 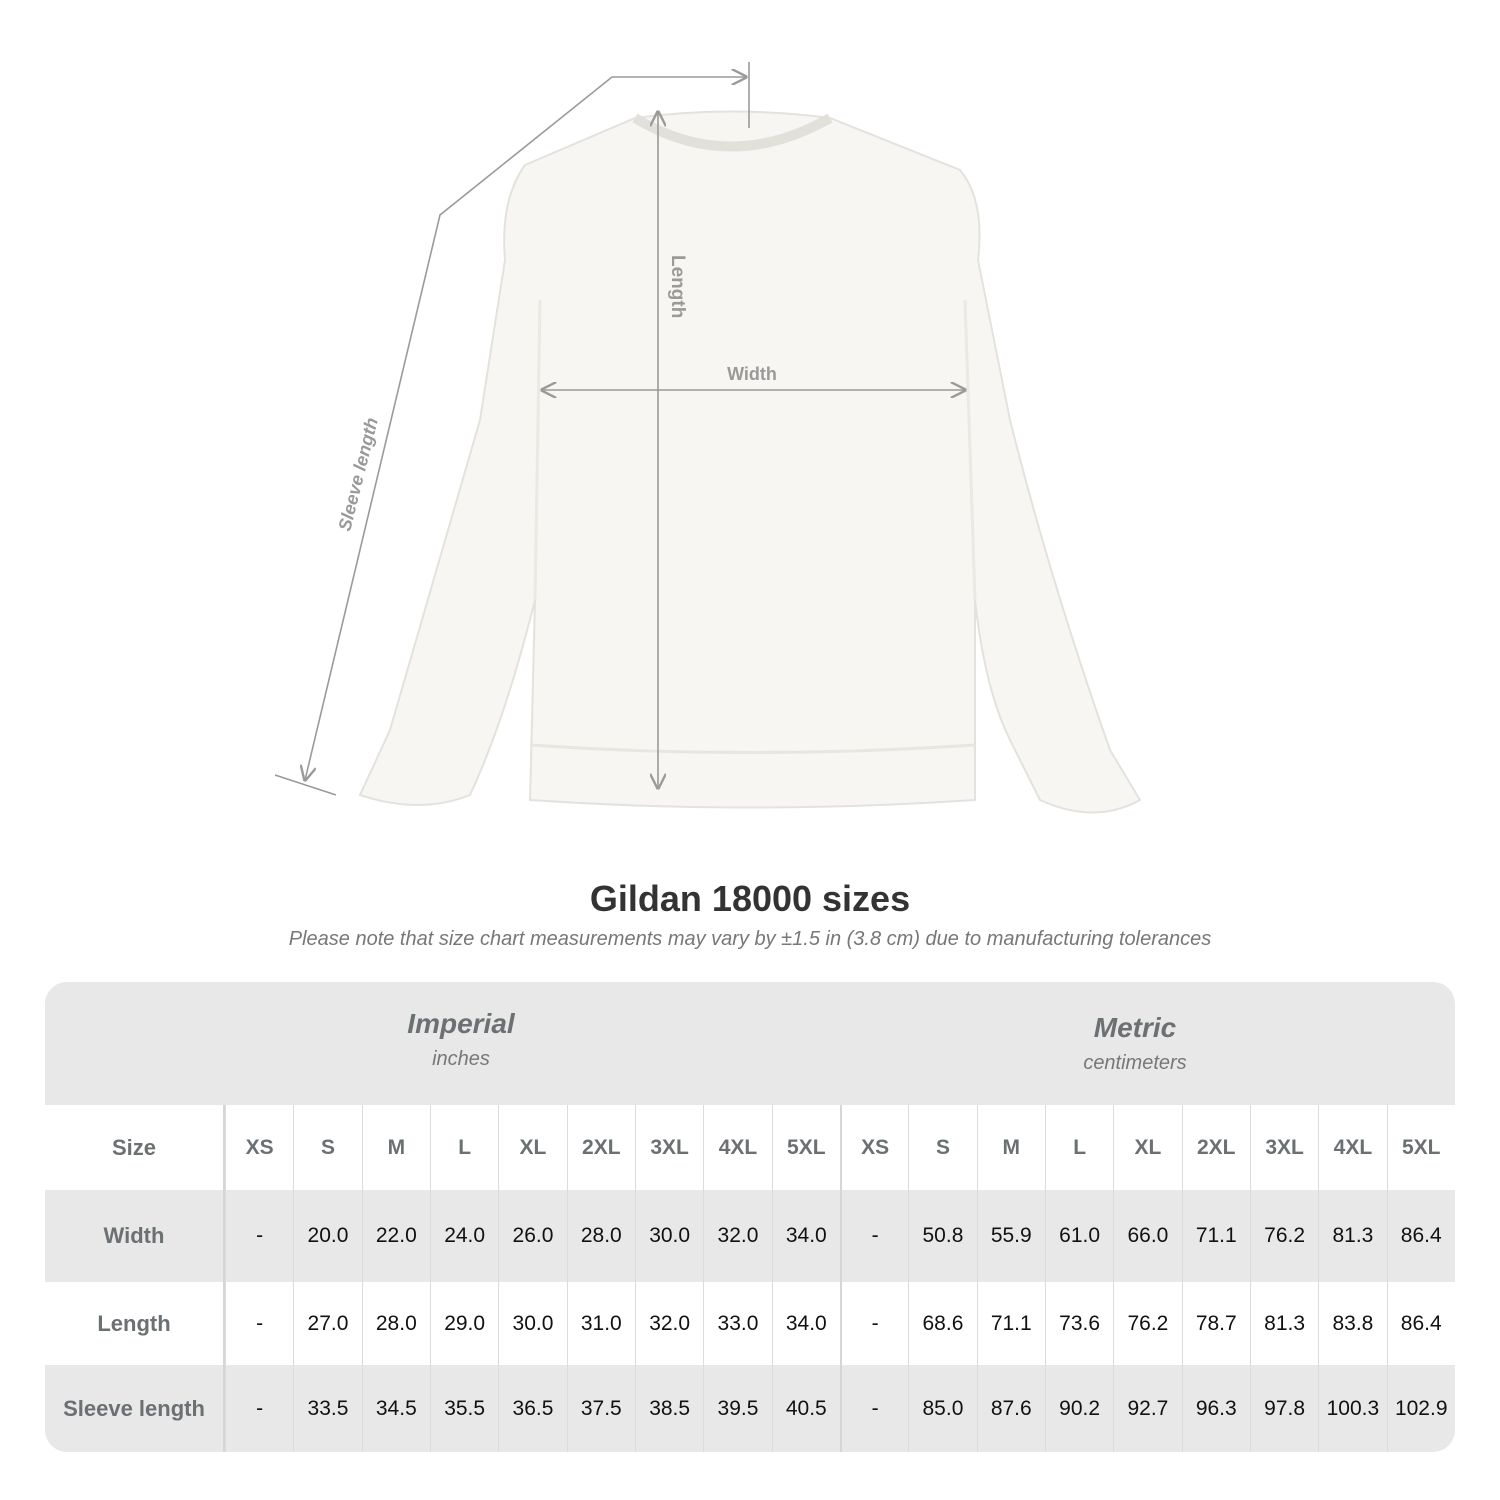 I want to click on size-header-metric: 2XL, so click(x=1215, y=1147).